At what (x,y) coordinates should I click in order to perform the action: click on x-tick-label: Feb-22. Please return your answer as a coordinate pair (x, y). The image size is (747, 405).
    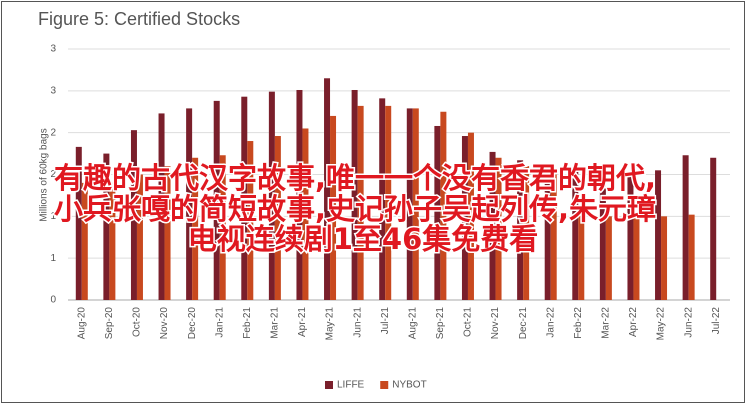
    Looking at the image, I should click on (578, 323).